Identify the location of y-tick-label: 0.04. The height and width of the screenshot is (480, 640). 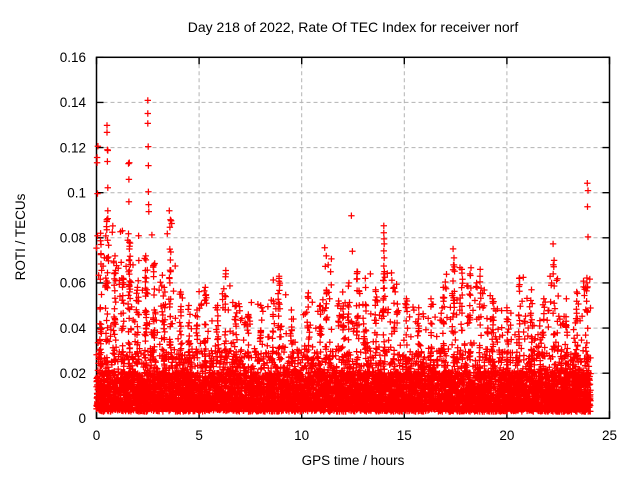
(73, 328).